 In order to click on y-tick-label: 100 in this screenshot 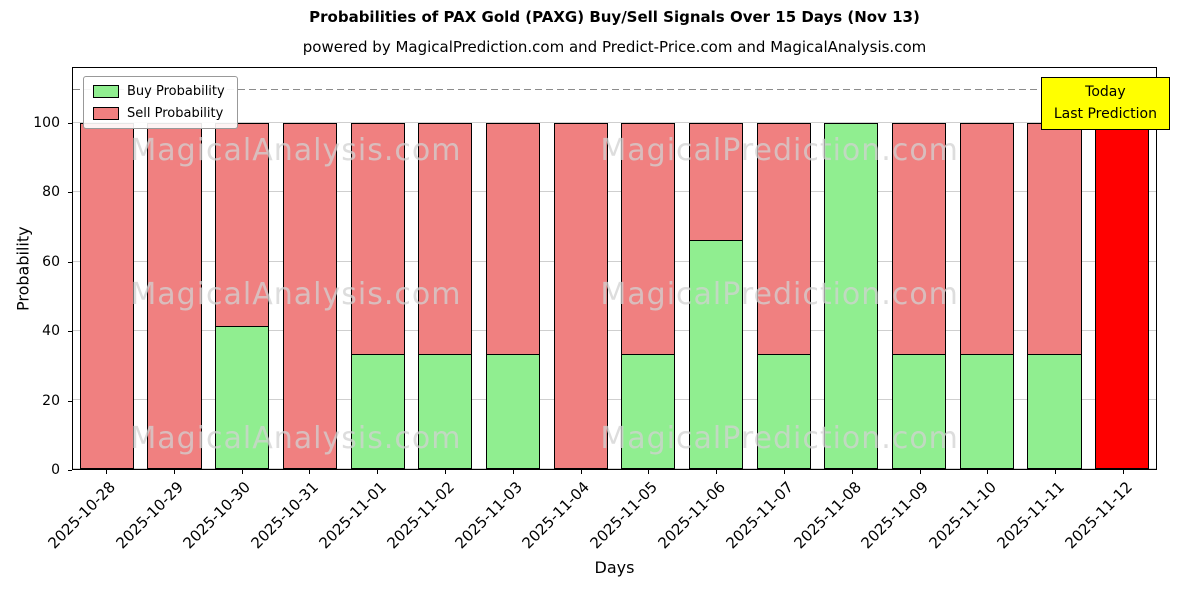, I will do `click(46, 122)`.